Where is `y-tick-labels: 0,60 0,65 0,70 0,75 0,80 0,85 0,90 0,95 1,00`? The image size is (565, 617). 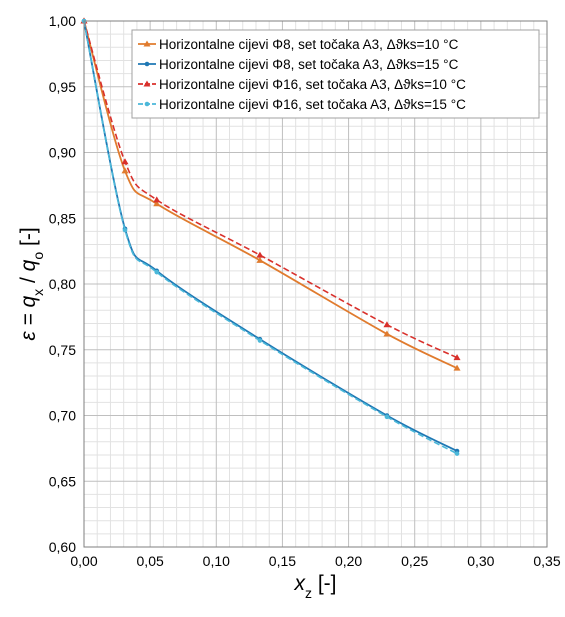 y-tick-labels: 0,60 0,65 0,70 0,75 0,80 0,85 0,90 0,95 1,00 is located at coordinates (62, 284).